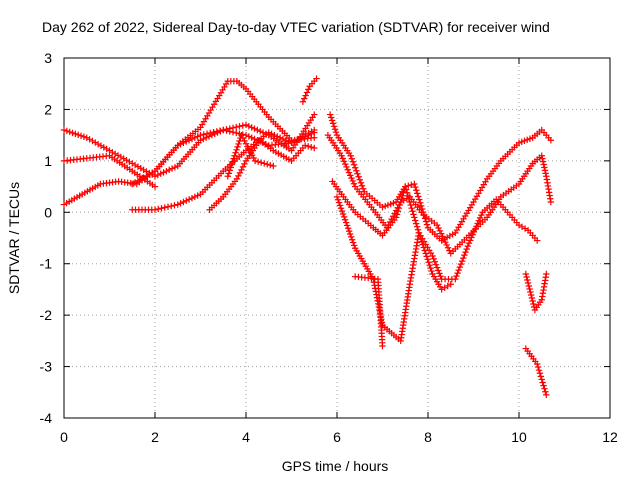 The image size is (640, 480). Describe the element at coordinates (339, 437) in the screenshot. I see `x-tick-labels: 0 2 4 6 8 10 12` at that location.